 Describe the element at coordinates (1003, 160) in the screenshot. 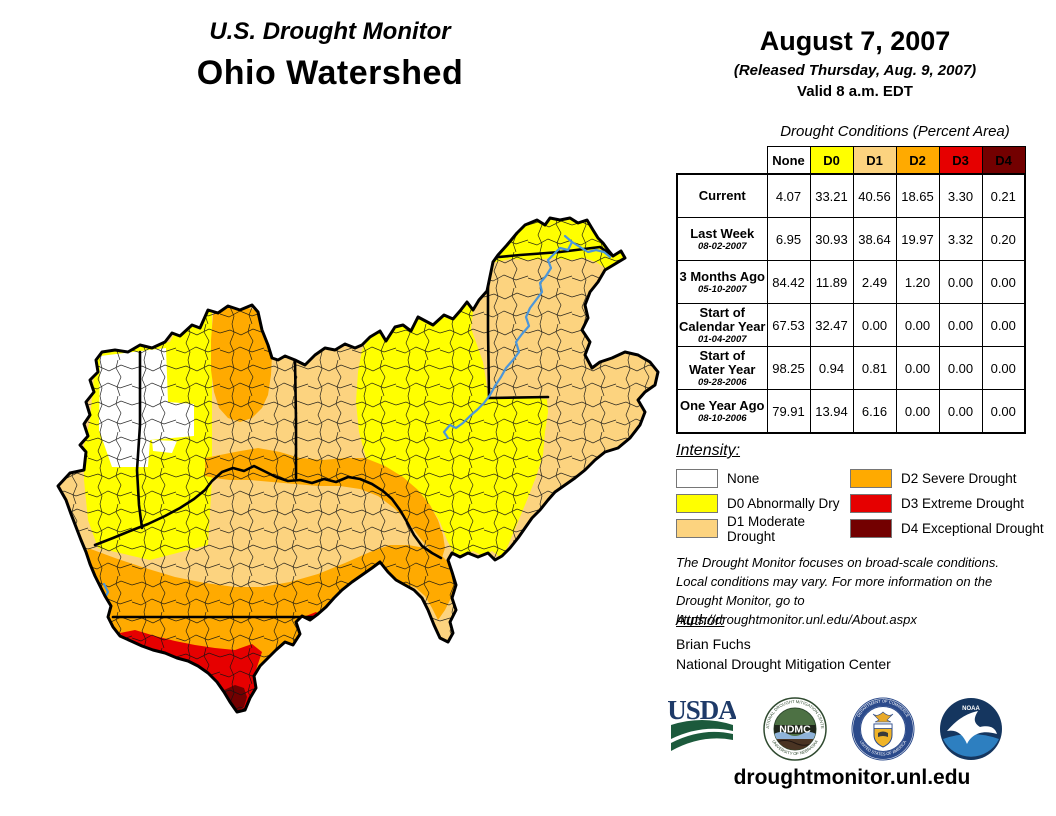

I see `column-header-d4: D4` at that location.